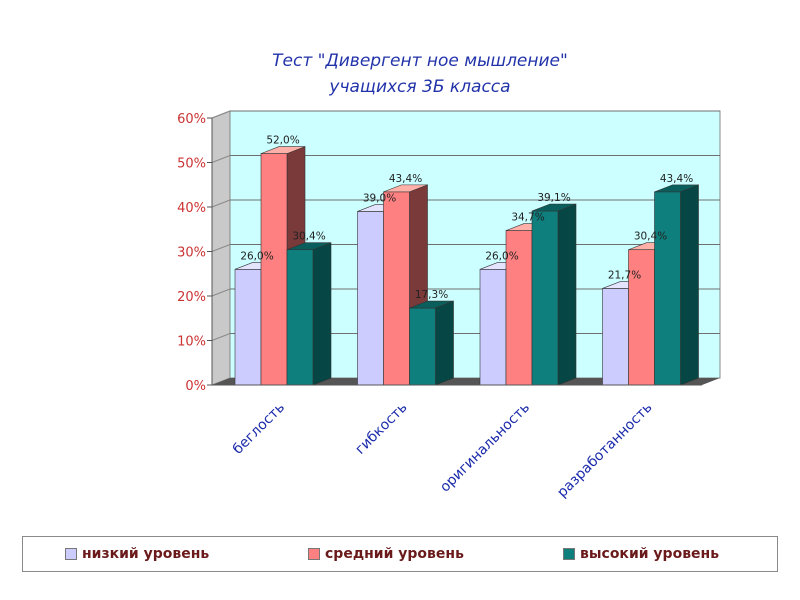 This screenshot has width=800, height=600. Describe the element at coordinates (191, 164) in the screenshot. I see `y-tick-label: 50%` at that location.